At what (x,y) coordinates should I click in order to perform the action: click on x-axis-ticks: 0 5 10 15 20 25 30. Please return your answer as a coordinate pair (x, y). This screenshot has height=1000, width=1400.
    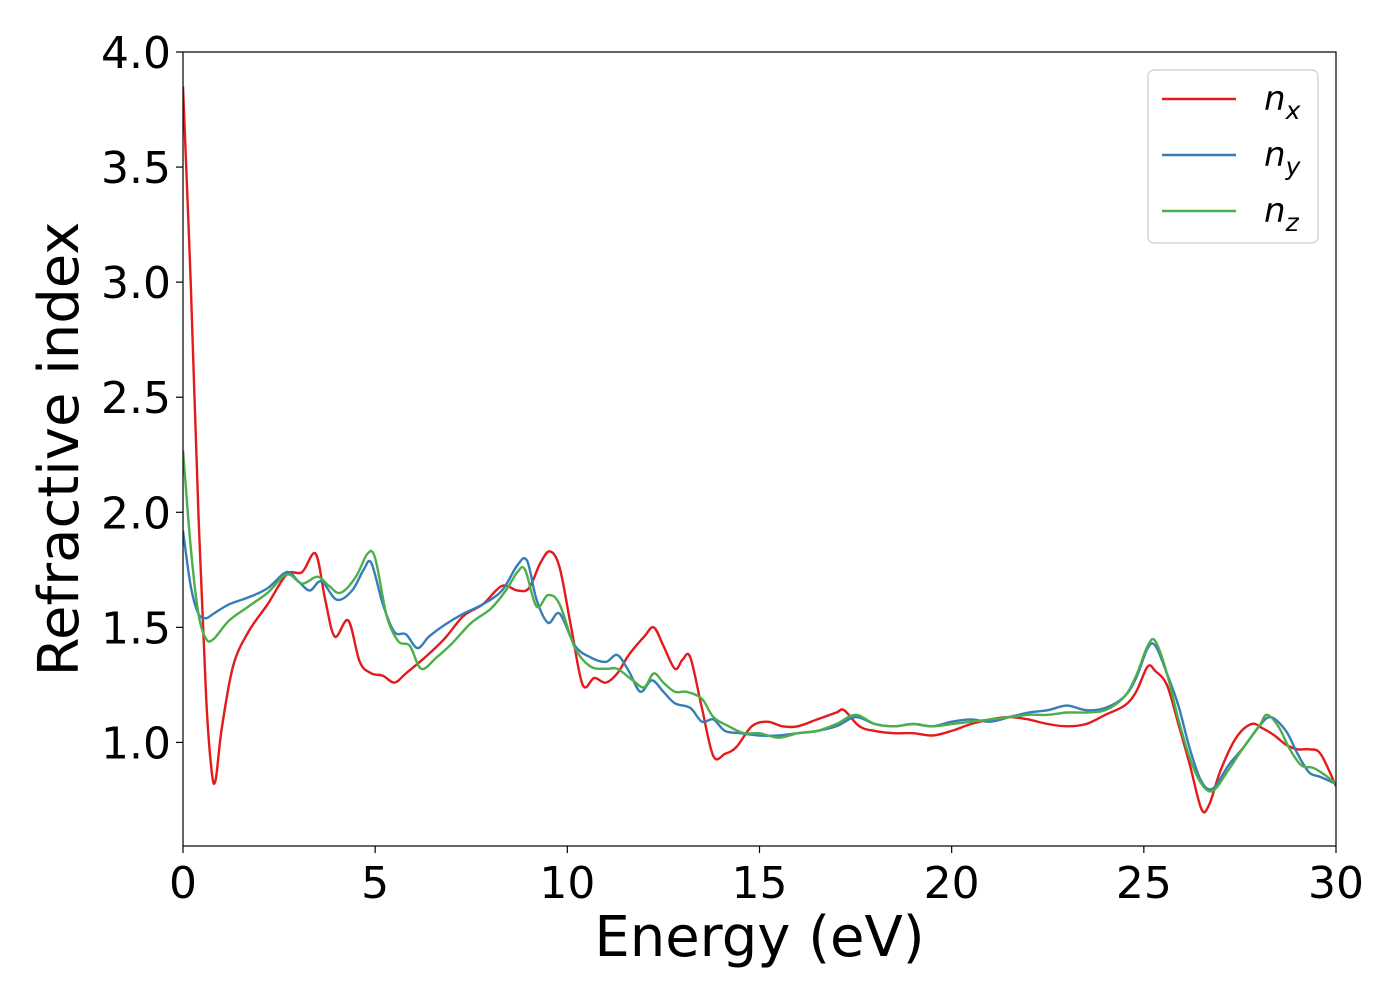
    Looking at the image, I should click on (766, 877).